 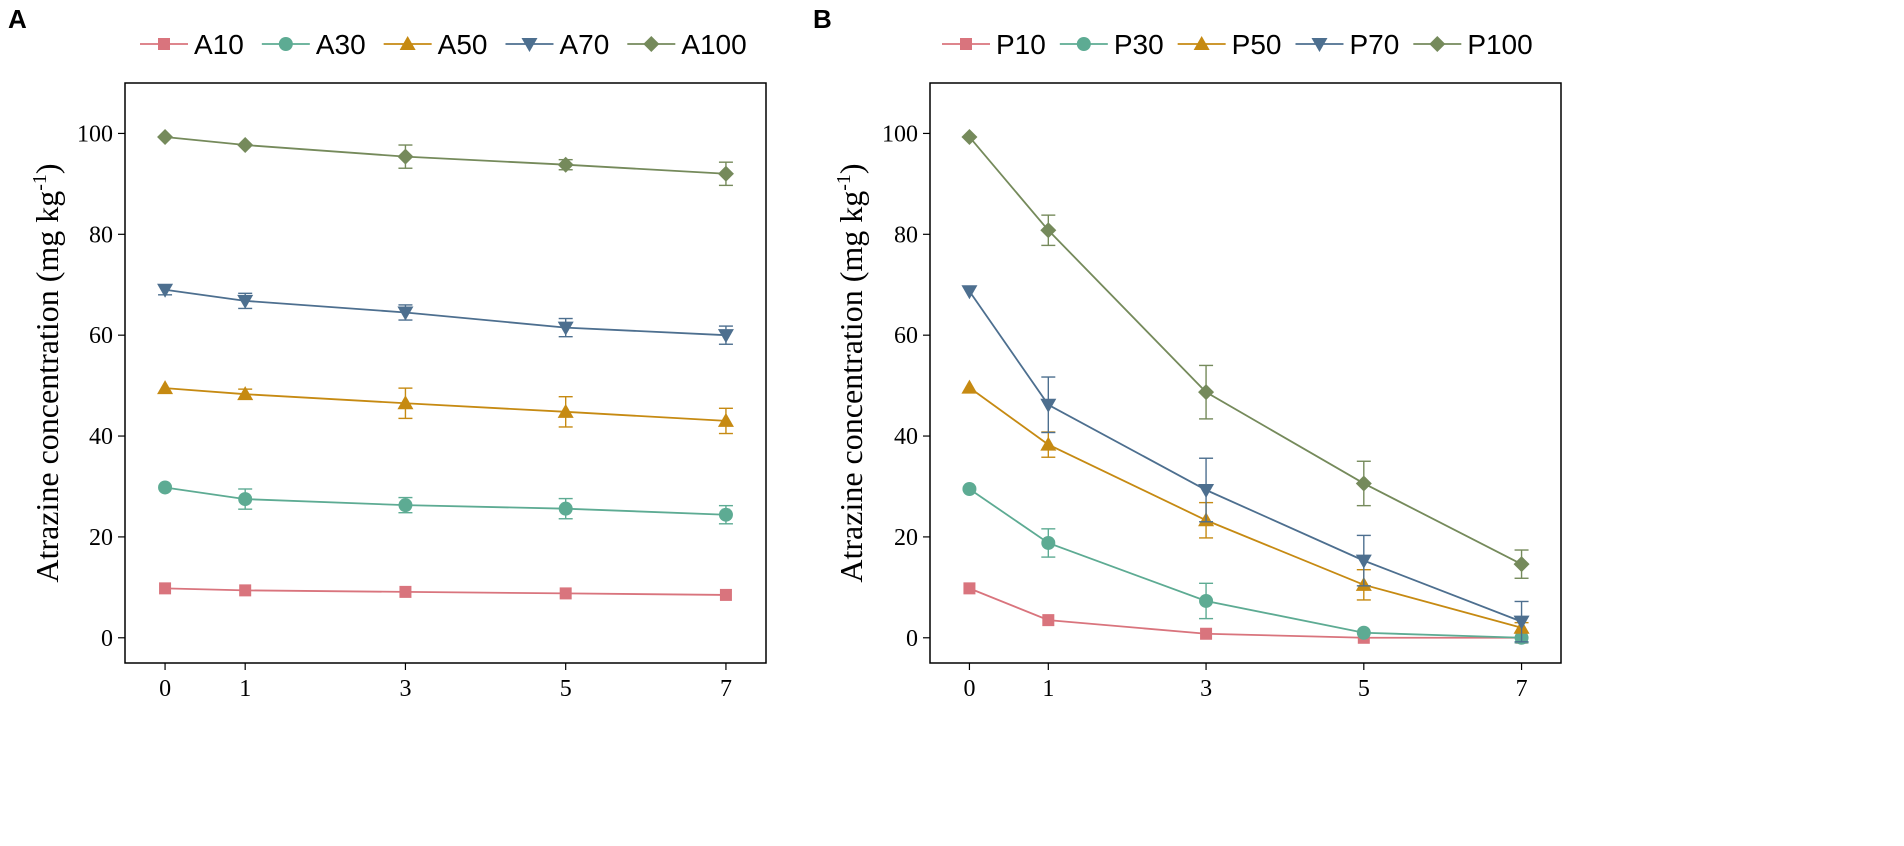 I want to click on legend-item: A50, so click(x=435, y=44).